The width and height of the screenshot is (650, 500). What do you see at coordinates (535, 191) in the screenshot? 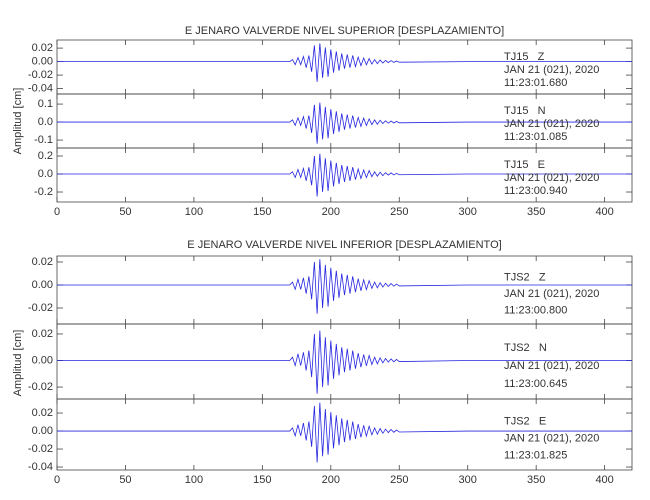
I see `station-annotation: 11:23:00.940` at bounding box center [535, 191].